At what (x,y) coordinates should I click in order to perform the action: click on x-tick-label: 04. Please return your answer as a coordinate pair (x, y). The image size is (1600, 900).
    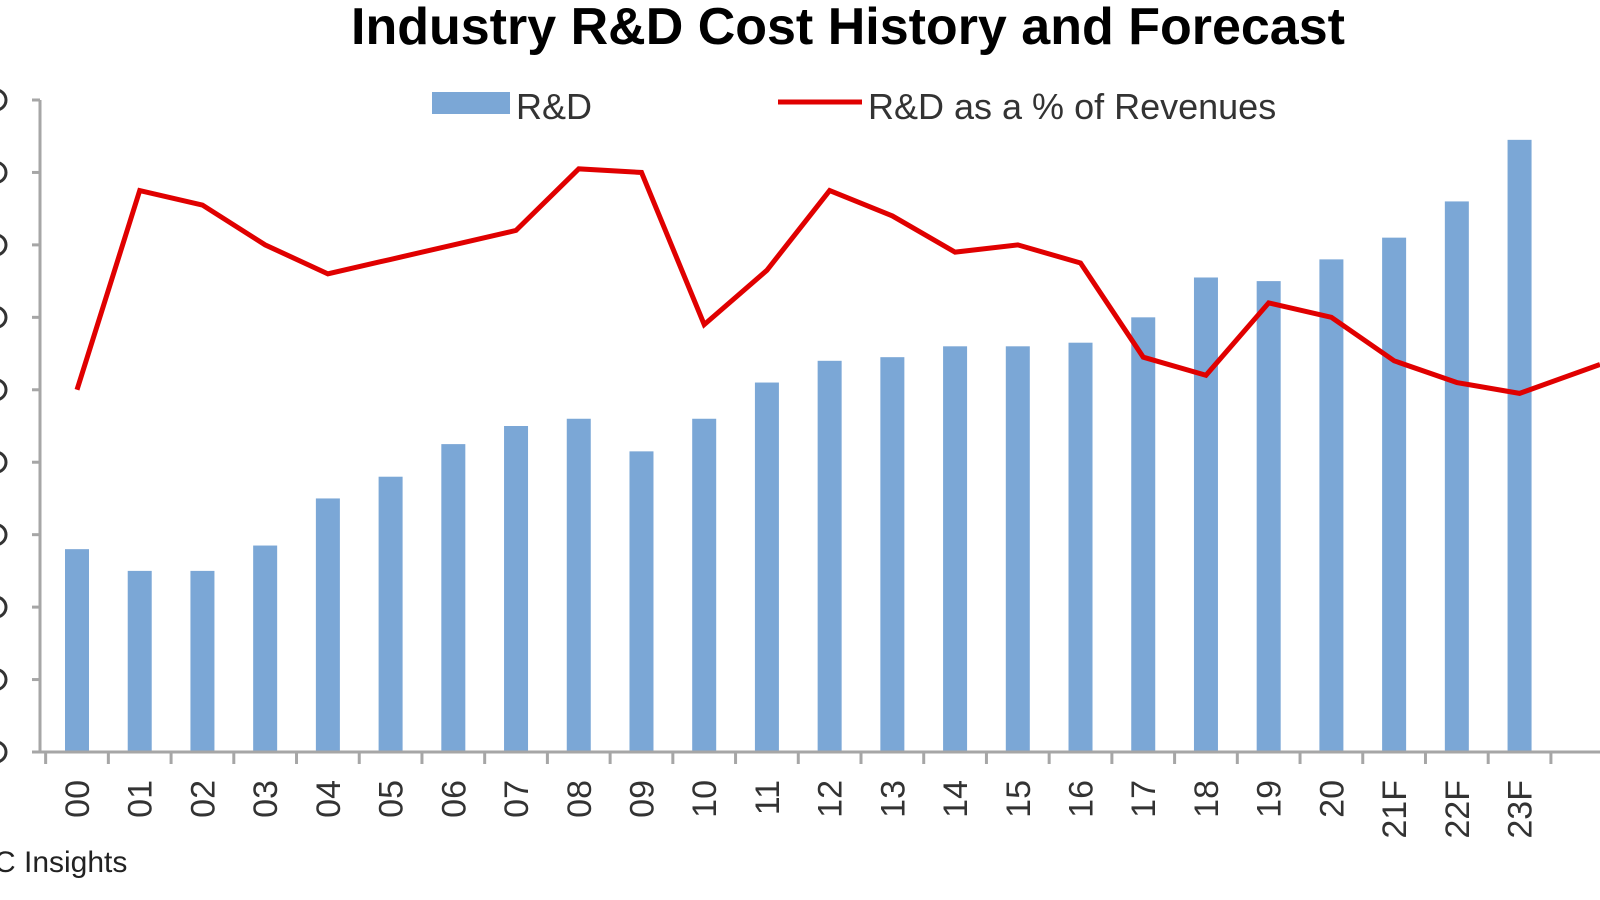
    Looking at the image, I should click on (329, 799).